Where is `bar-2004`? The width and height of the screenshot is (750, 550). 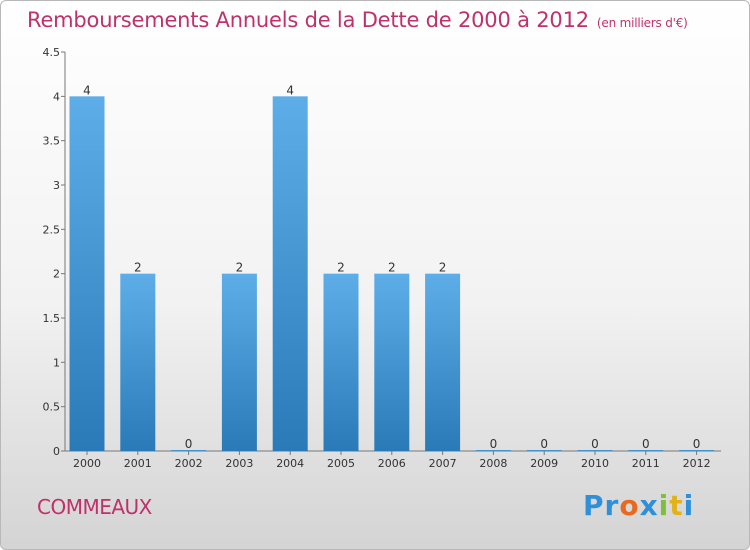
bar-2004 is located at coordinates (290, 273).